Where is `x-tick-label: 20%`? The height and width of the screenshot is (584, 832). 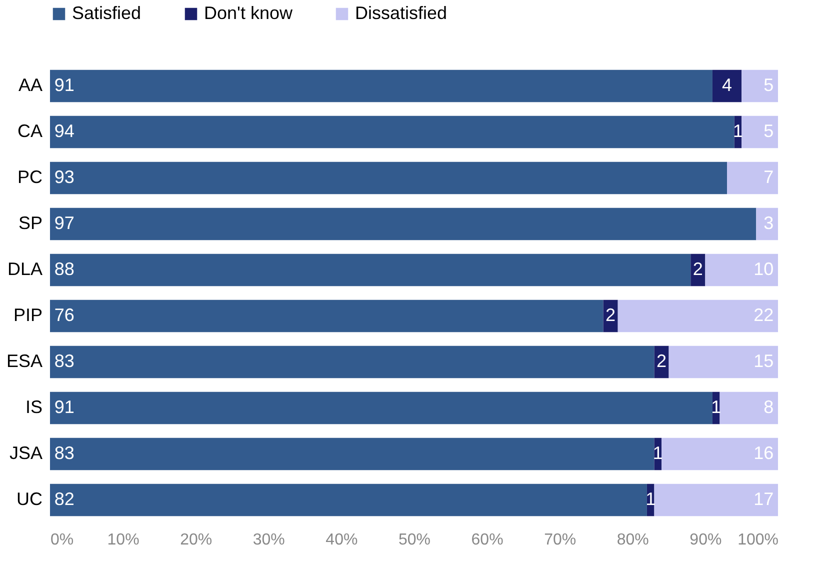 x-tick-label: 20% is located at coordinates (196, 540).